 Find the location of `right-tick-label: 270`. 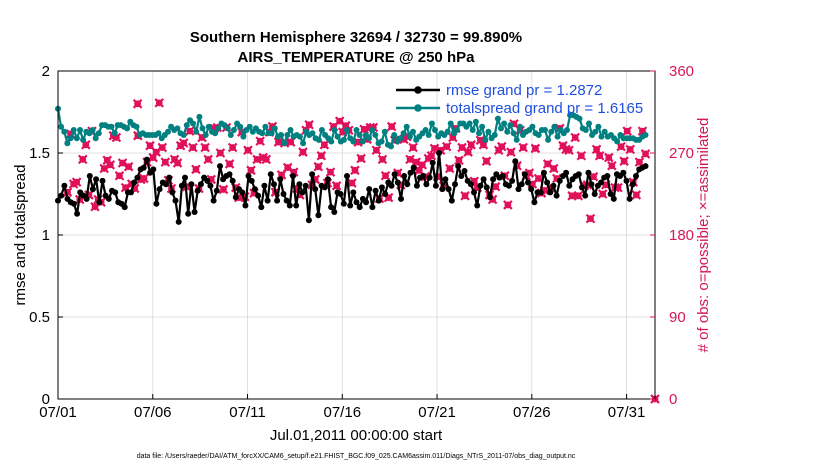

right-tick-label: 270 is located at coordinates (681, 153).